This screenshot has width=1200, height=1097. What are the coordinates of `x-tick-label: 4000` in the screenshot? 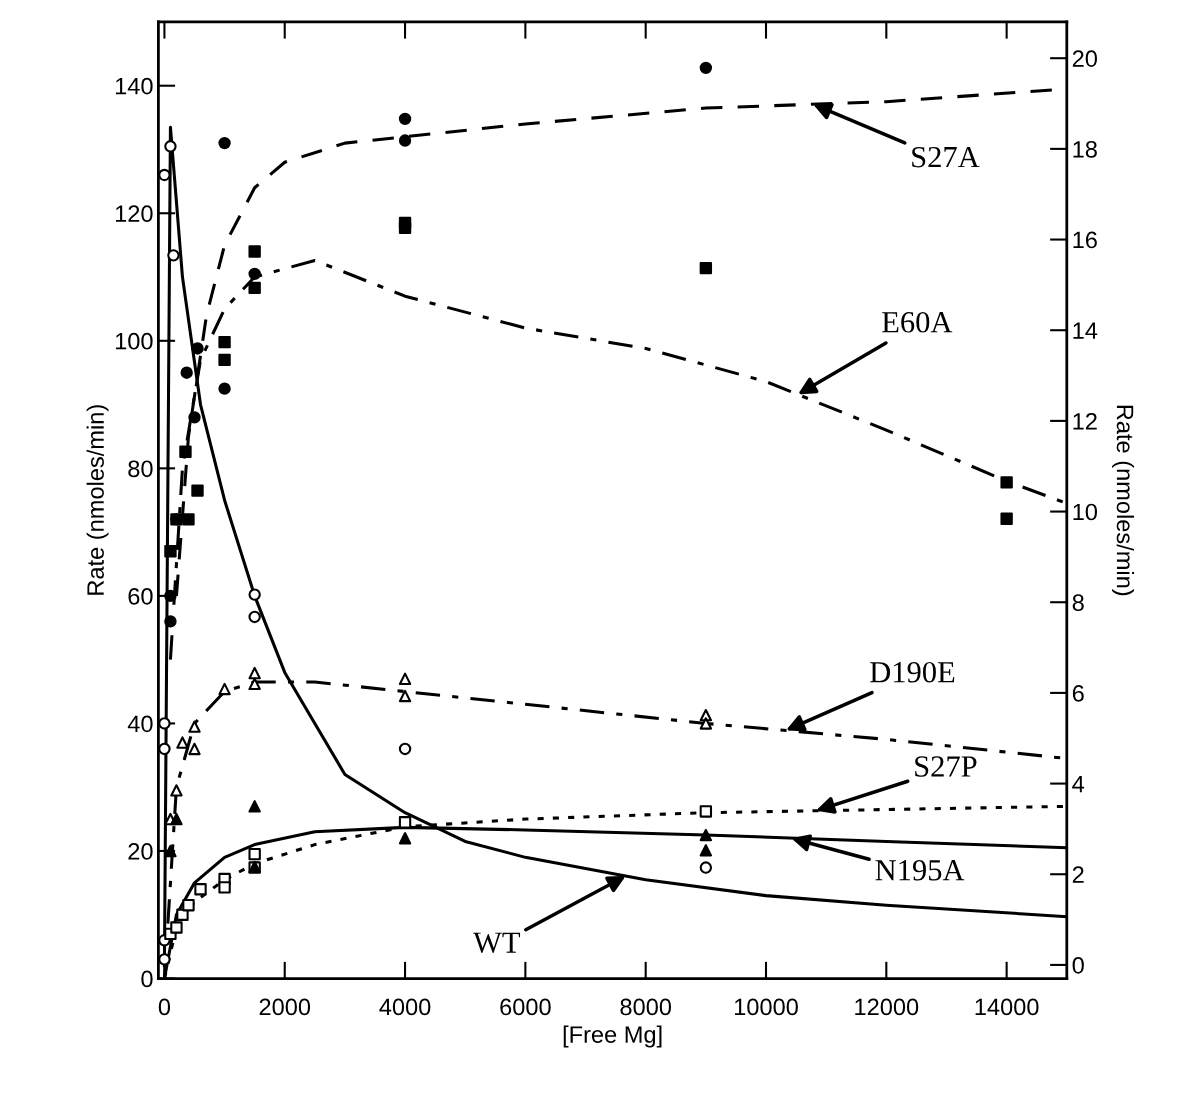 It's located at (405, 1007).